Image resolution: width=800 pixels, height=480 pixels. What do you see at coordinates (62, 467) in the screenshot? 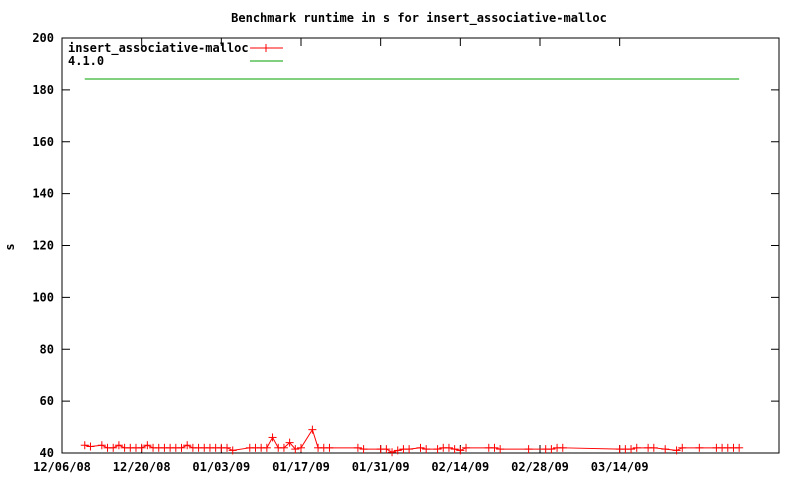
I see `x-tick-label: 12/06/08` at bounding box center [62, 467].